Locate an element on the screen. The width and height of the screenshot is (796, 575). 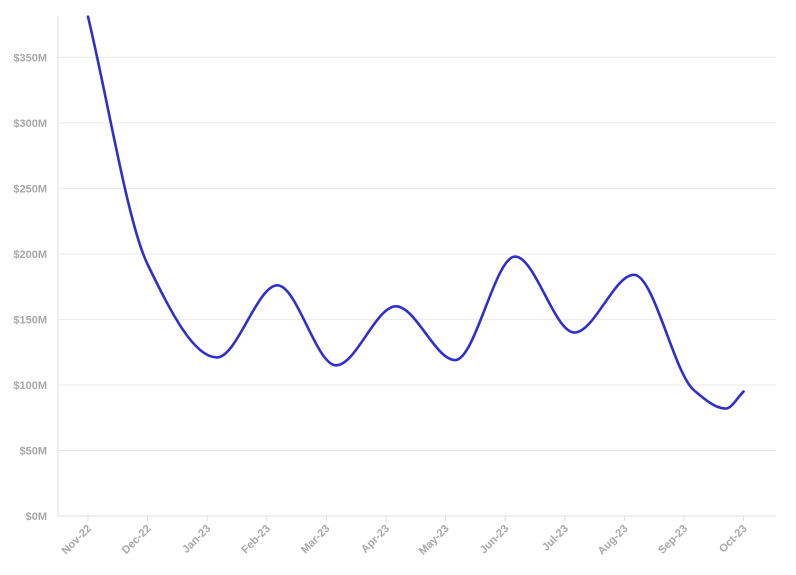
x-tick-label: Oct-23 is located at coordinates (733, 539).